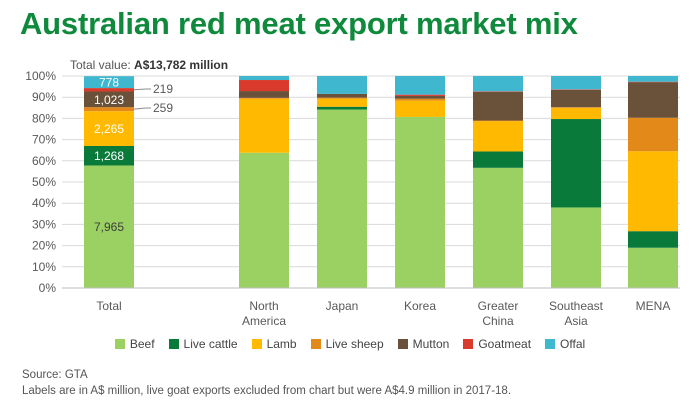 This screenshot has width=700, height=409. What do you see at coordinates (210, 344) in the screenshot?
I see `legend-label: Live cattle` at bounding box center [210, 344].